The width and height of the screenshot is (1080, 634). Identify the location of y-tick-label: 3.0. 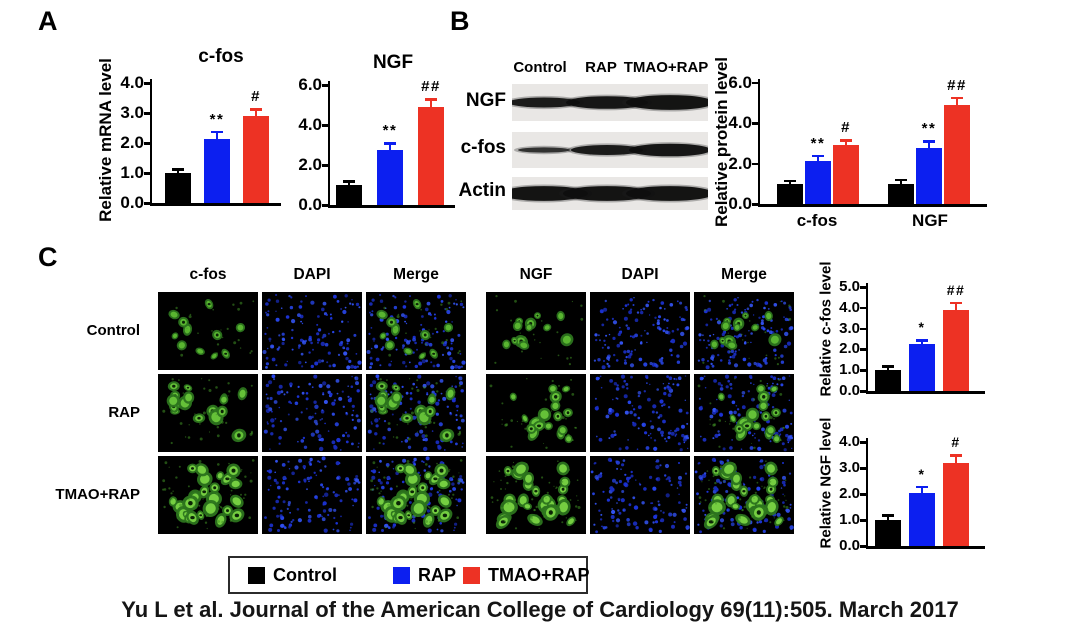
(132, 112).